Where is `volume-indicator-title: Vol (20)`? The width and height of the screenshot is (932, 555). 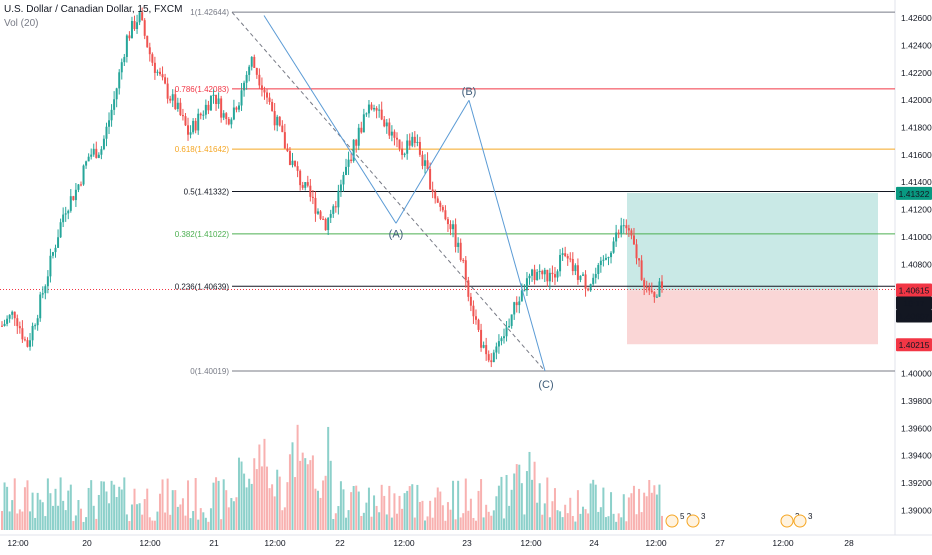
volume-indicator-title: Vol (20) is located at coordinates (21, 23).